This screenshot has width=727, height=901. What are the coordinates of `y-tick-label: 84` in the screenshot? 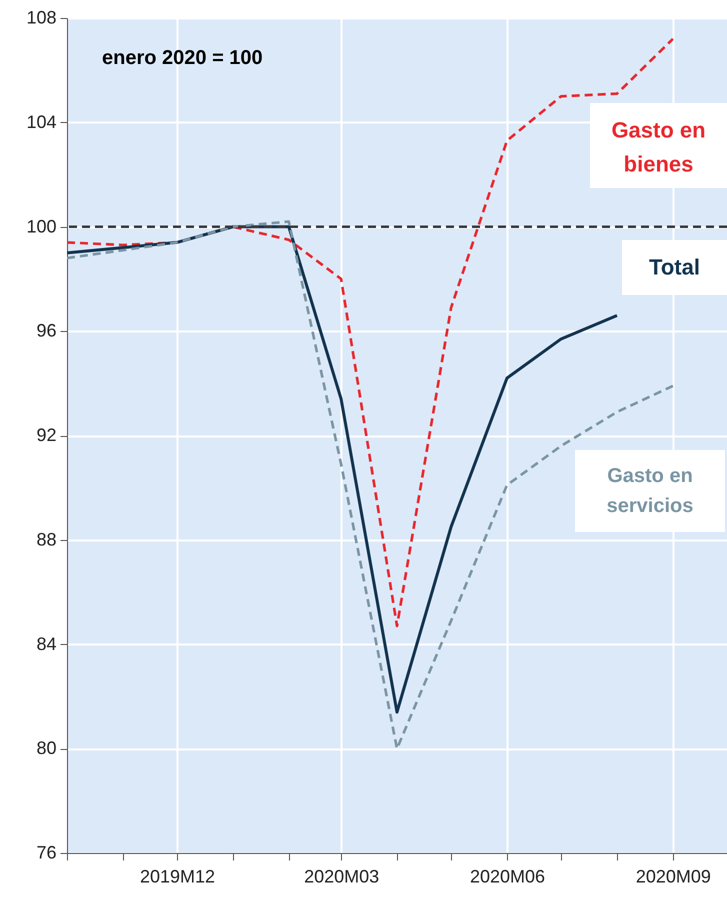 It's located at (46, 644).